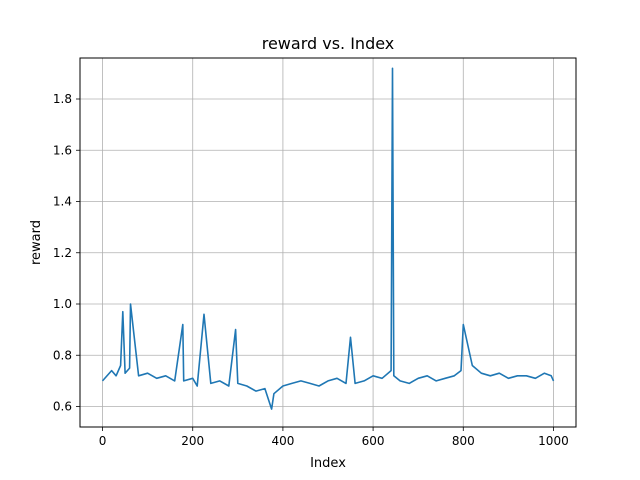 This screenshot has height=480, width=640. What do you see at coordinates (62, 304) in the screenshot?
I see `y-tick-label: 1.0` at bounding box center [62, 304].